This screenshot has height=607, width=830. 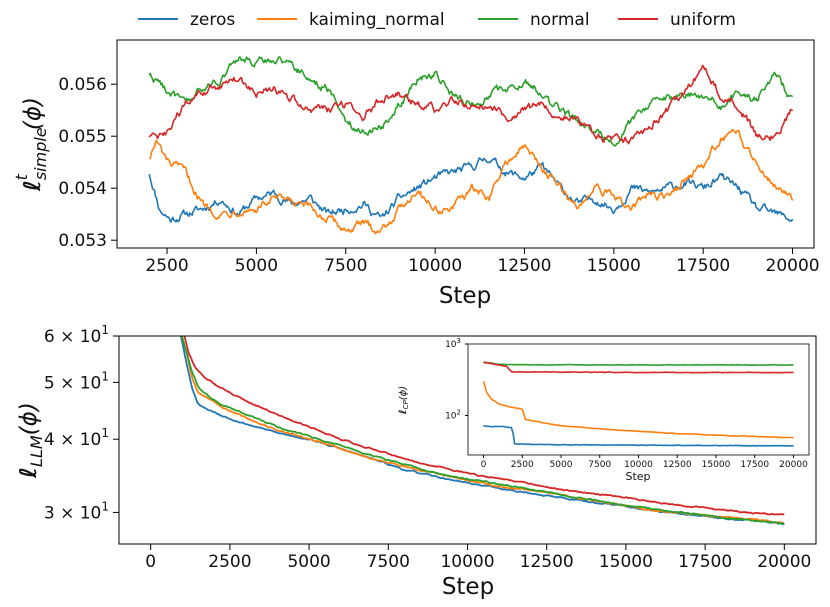 What do you see at coordinates (471, 190) in the screenshot?
I see `top-series-zeros` at bounding box center [471, 190].